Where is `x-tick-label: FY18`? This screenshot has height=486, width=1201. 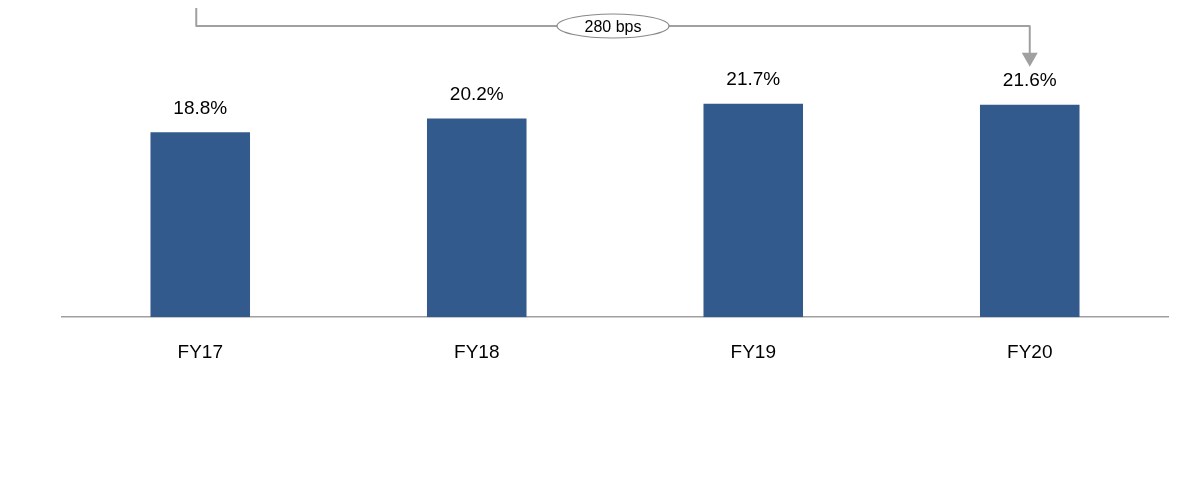 x-tick-label: FY18 is located at coordinates (477, 351).